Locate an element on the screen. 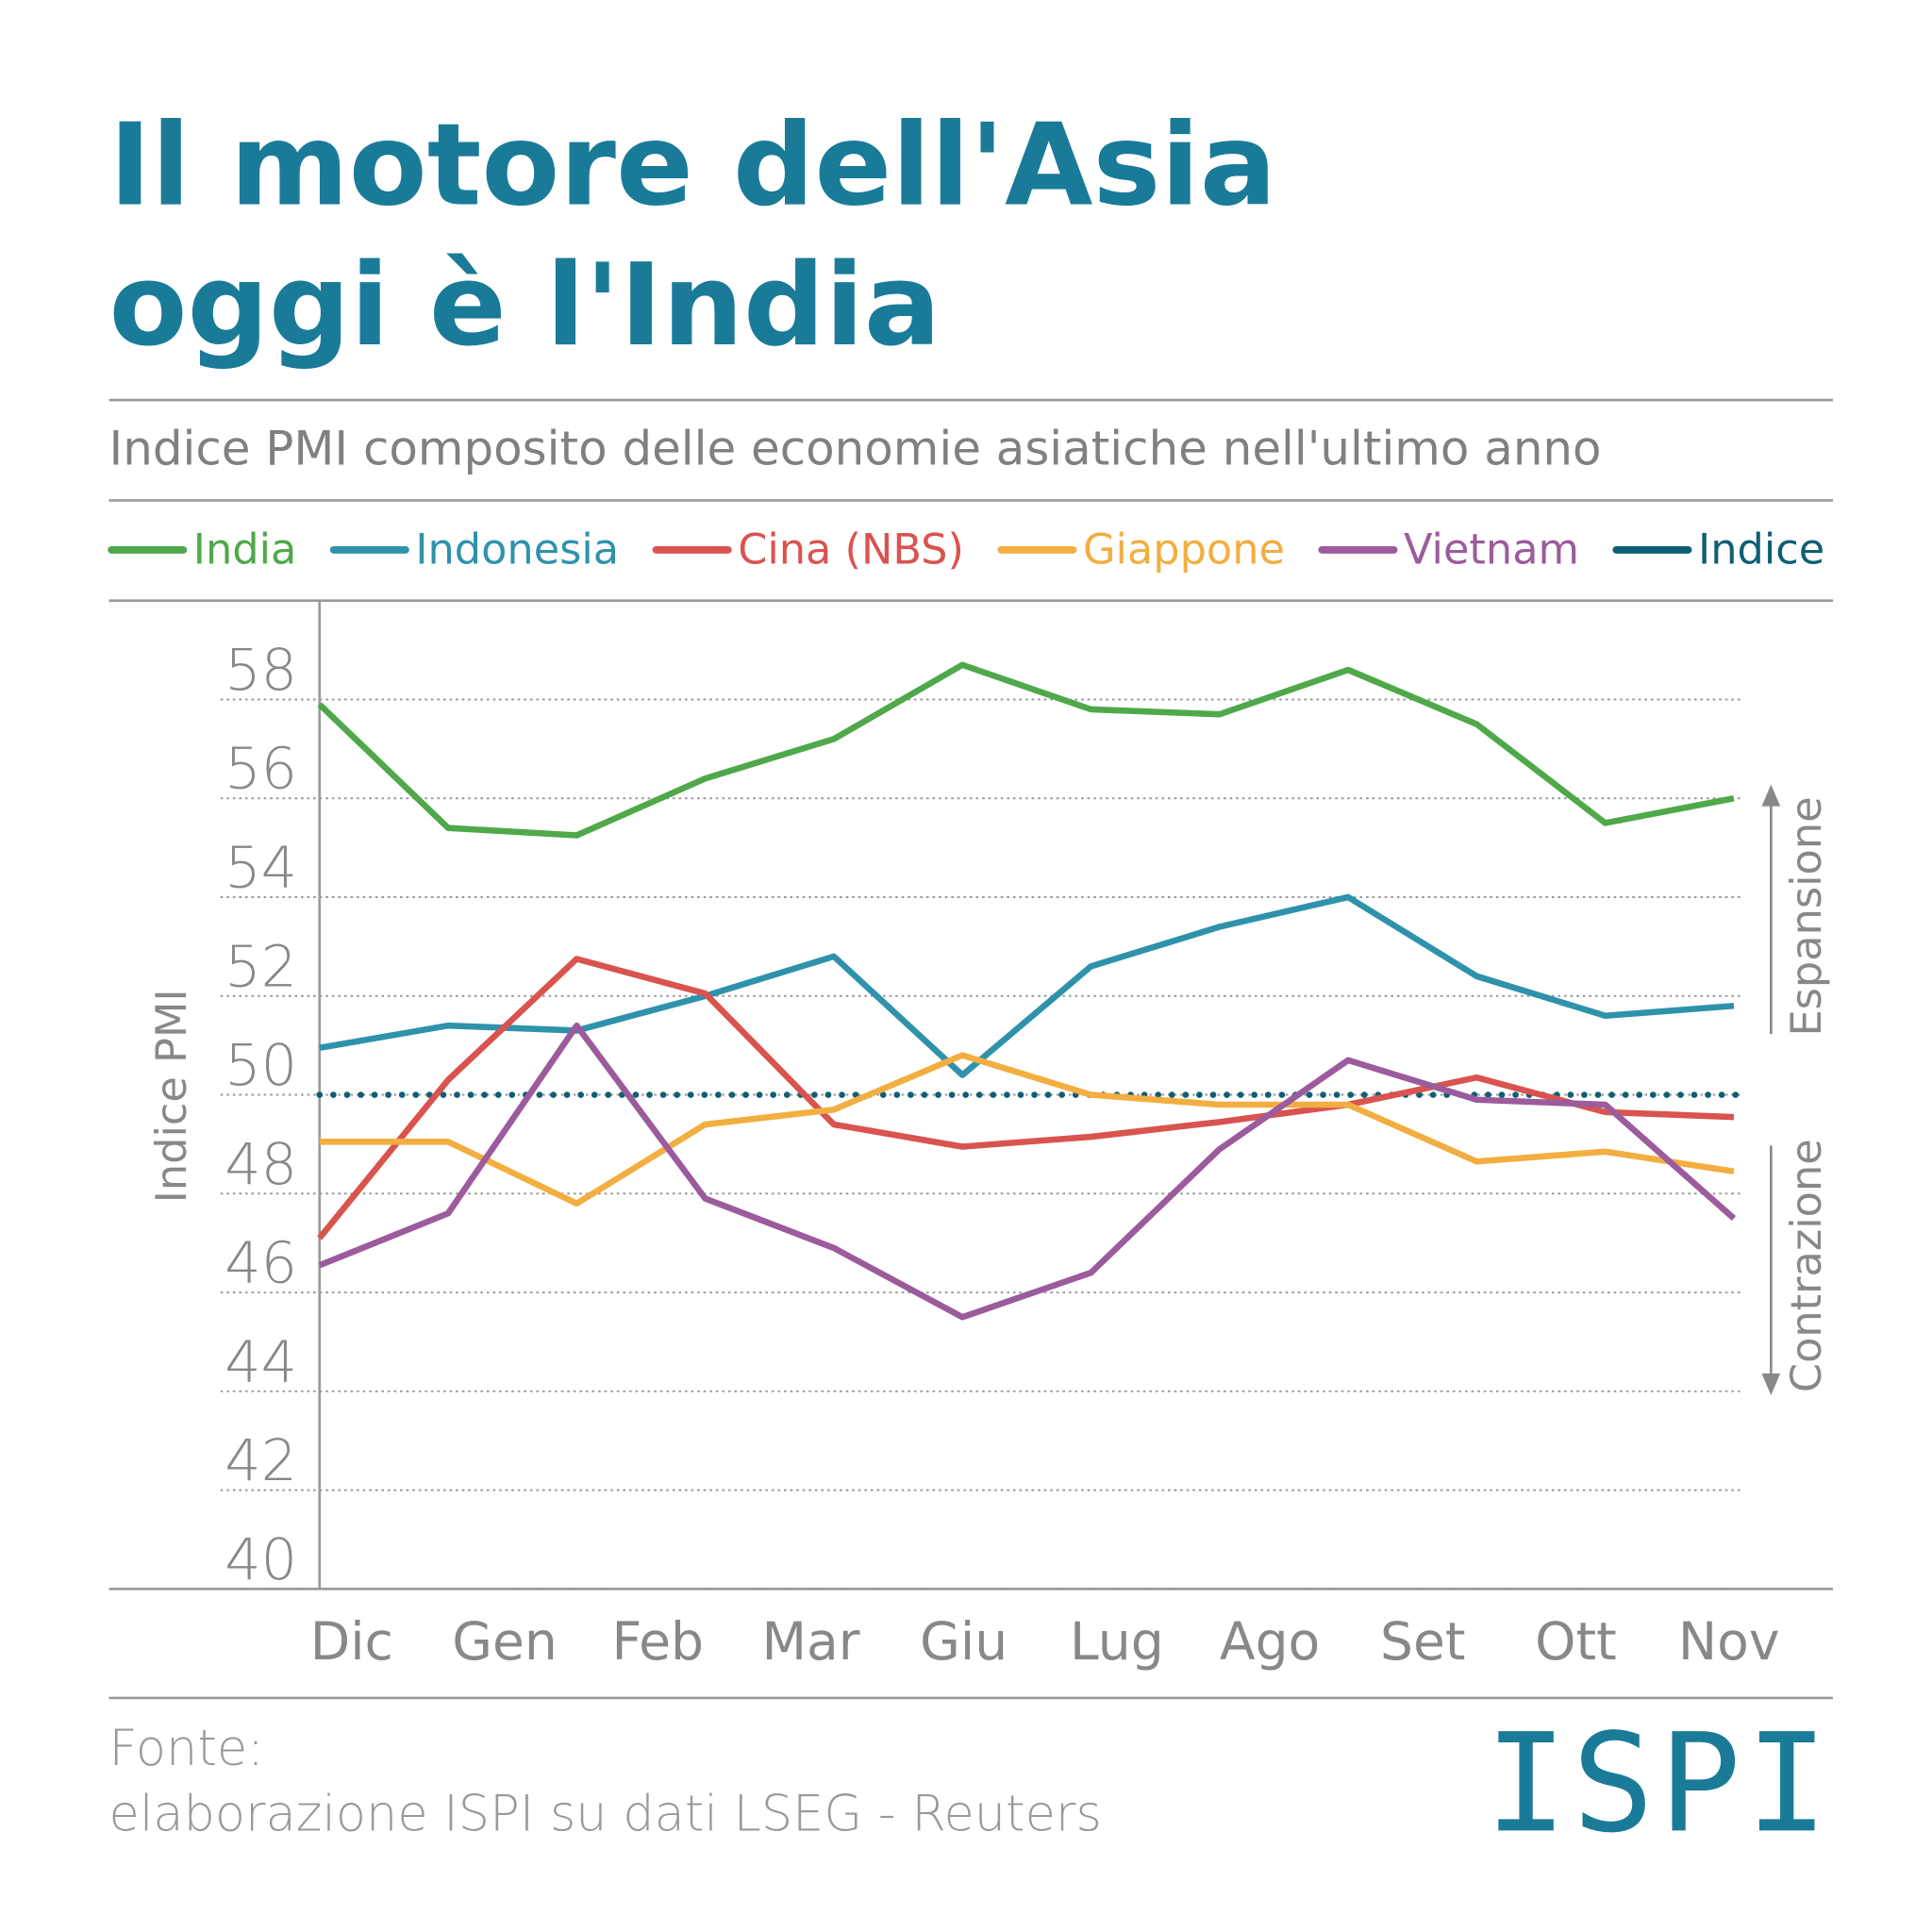 This screenshot has width=1932, height=1932. legend-label: Vietnam is located at coordinates (1491, 550).